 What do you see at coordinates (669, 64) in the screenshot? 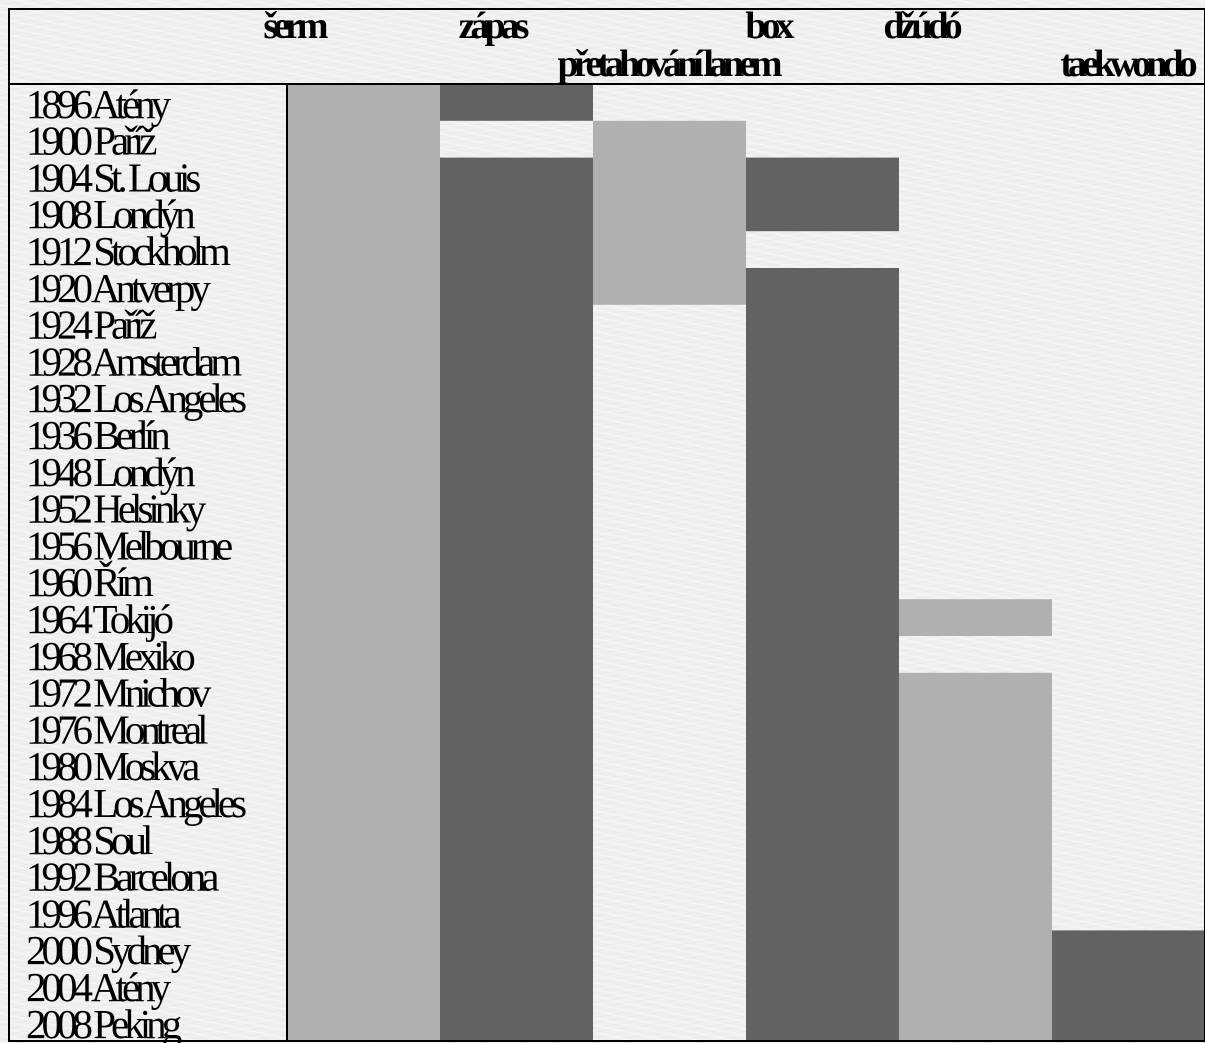
I see `column-label-pretahovani-lanem: přetahování lanem` at bounding box center [669, 64].